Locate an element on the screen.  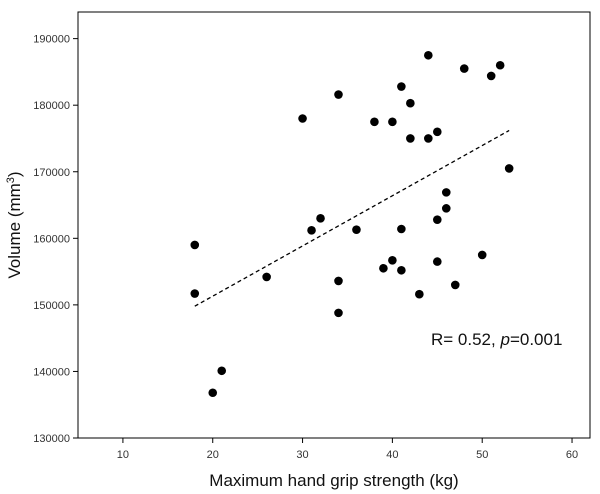
y-axis-title-close: ) is located at coordinates (14, 174).